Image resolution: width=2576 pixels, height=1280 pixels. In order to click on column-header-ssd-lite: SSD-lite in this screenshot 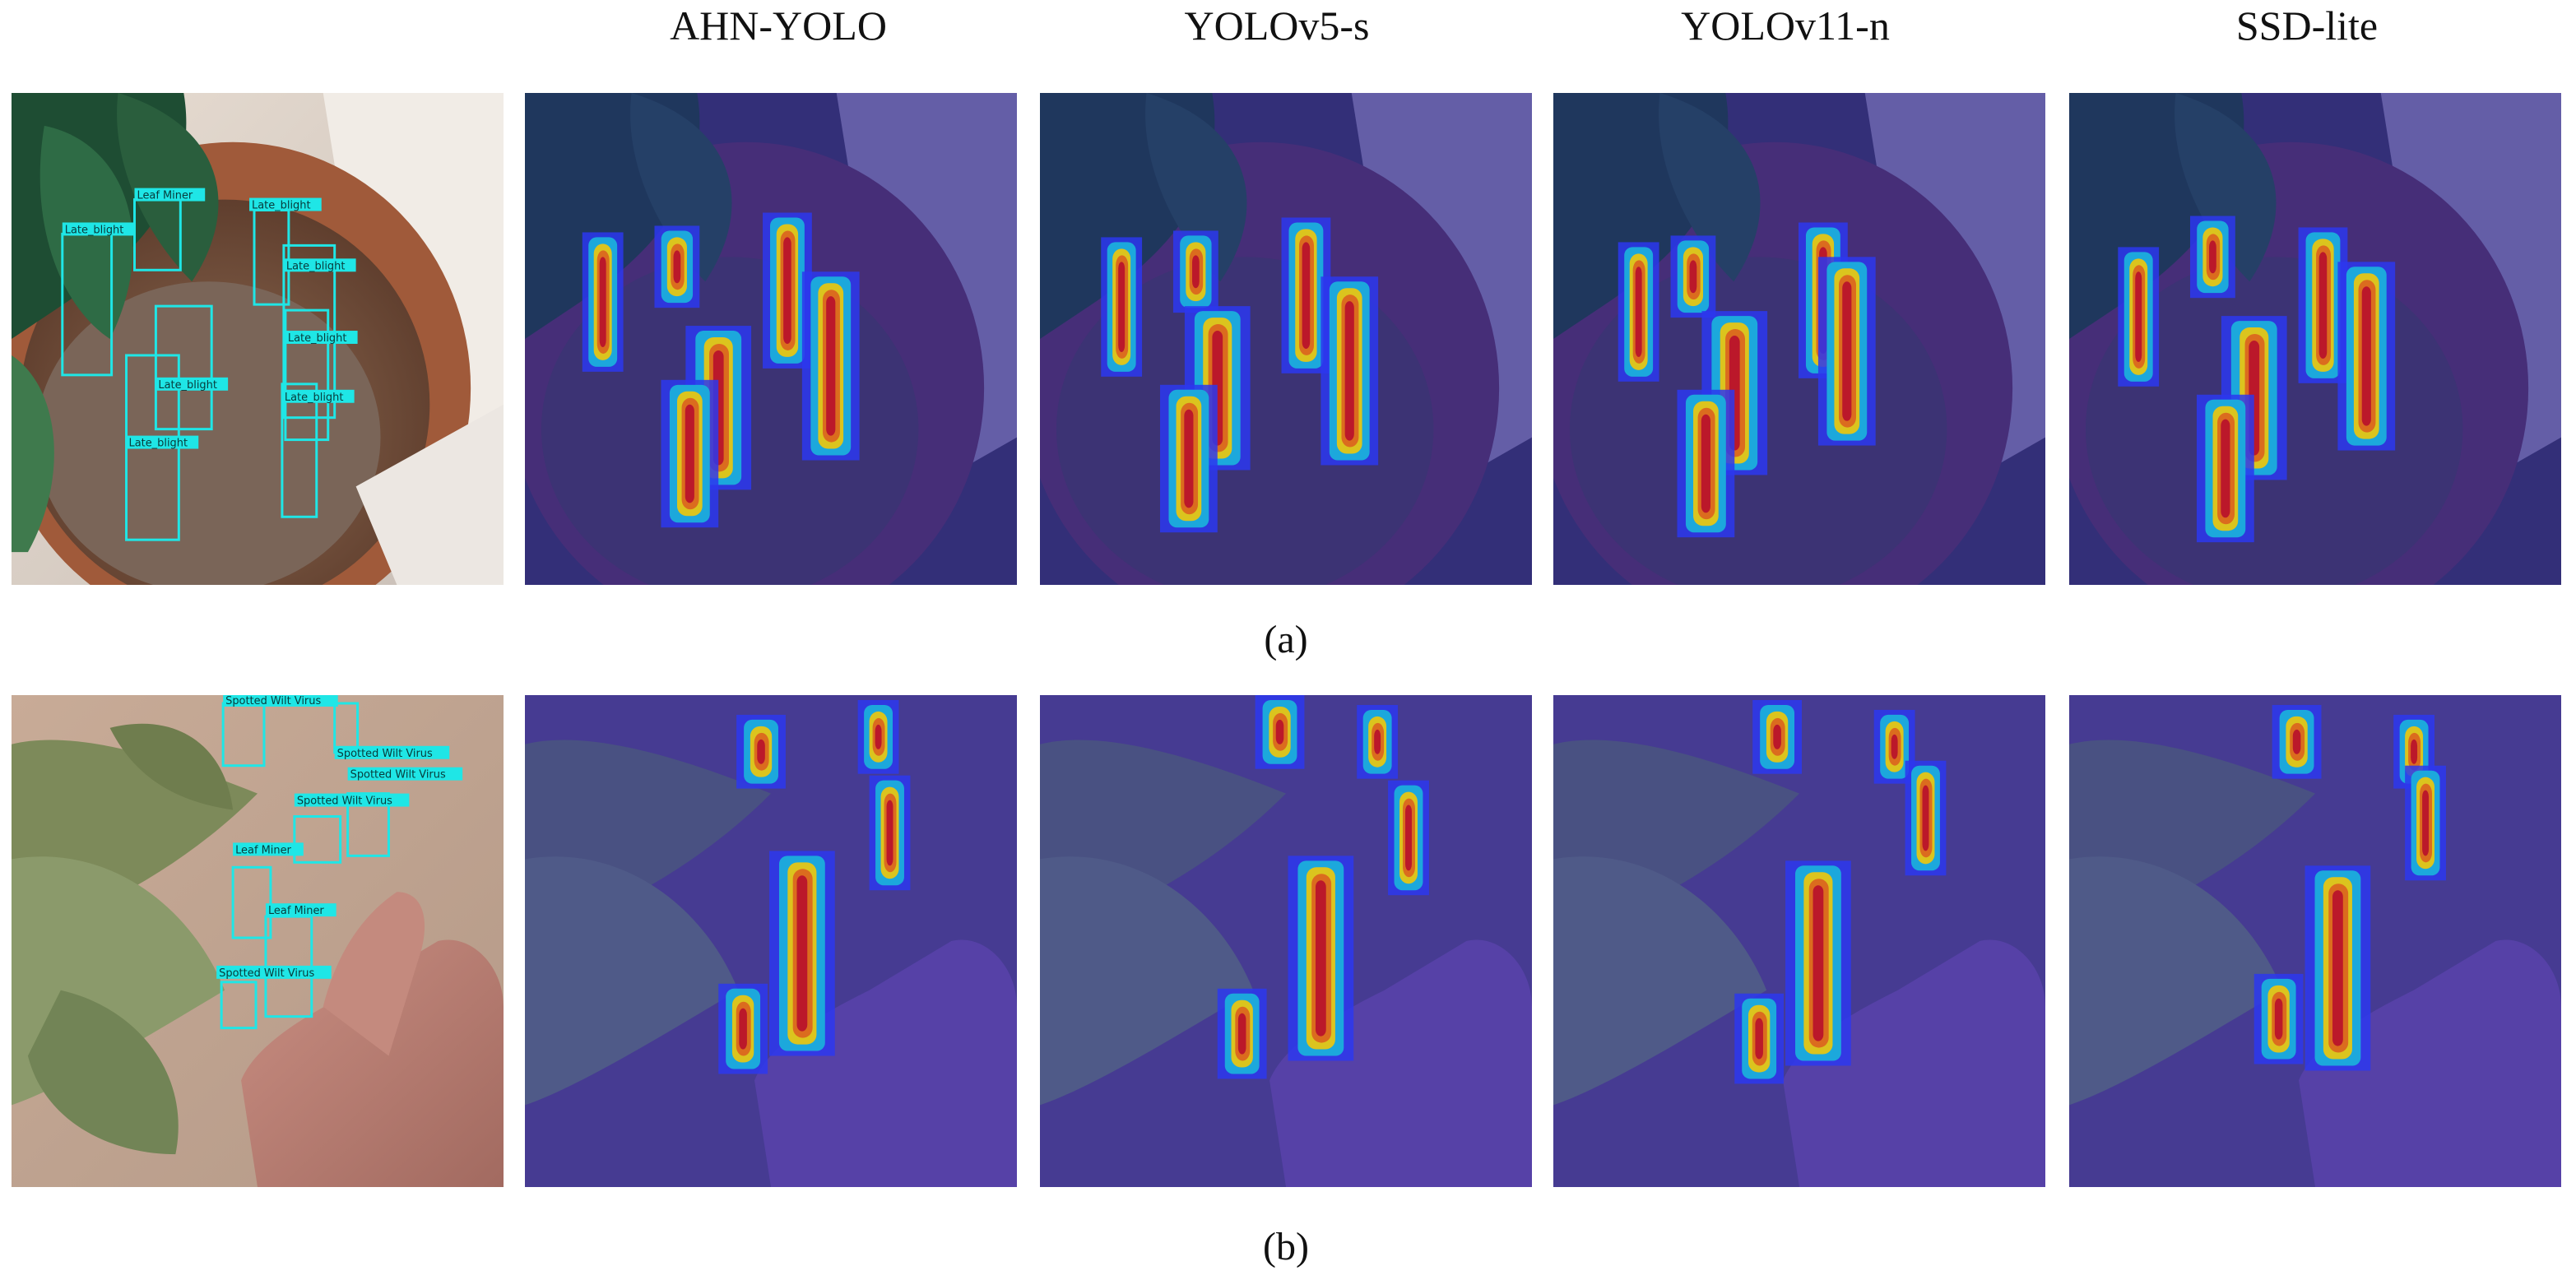, I will do `click(2307, 25)`.